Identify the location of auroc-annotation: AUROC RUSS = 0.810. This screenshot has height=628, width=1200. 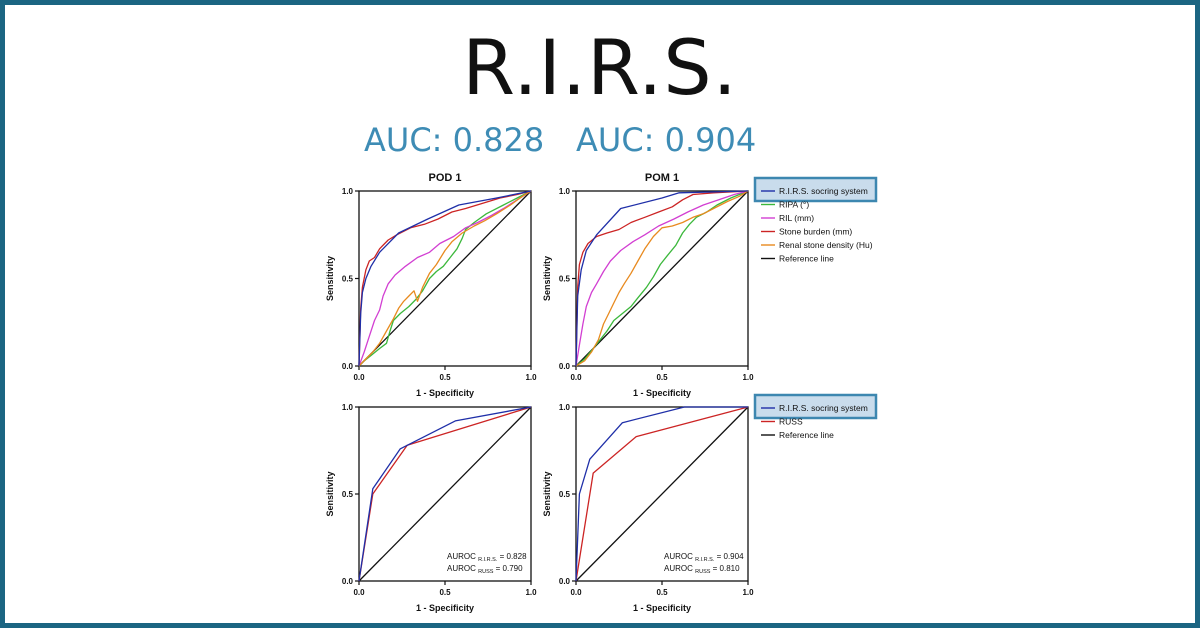
(702, 569).